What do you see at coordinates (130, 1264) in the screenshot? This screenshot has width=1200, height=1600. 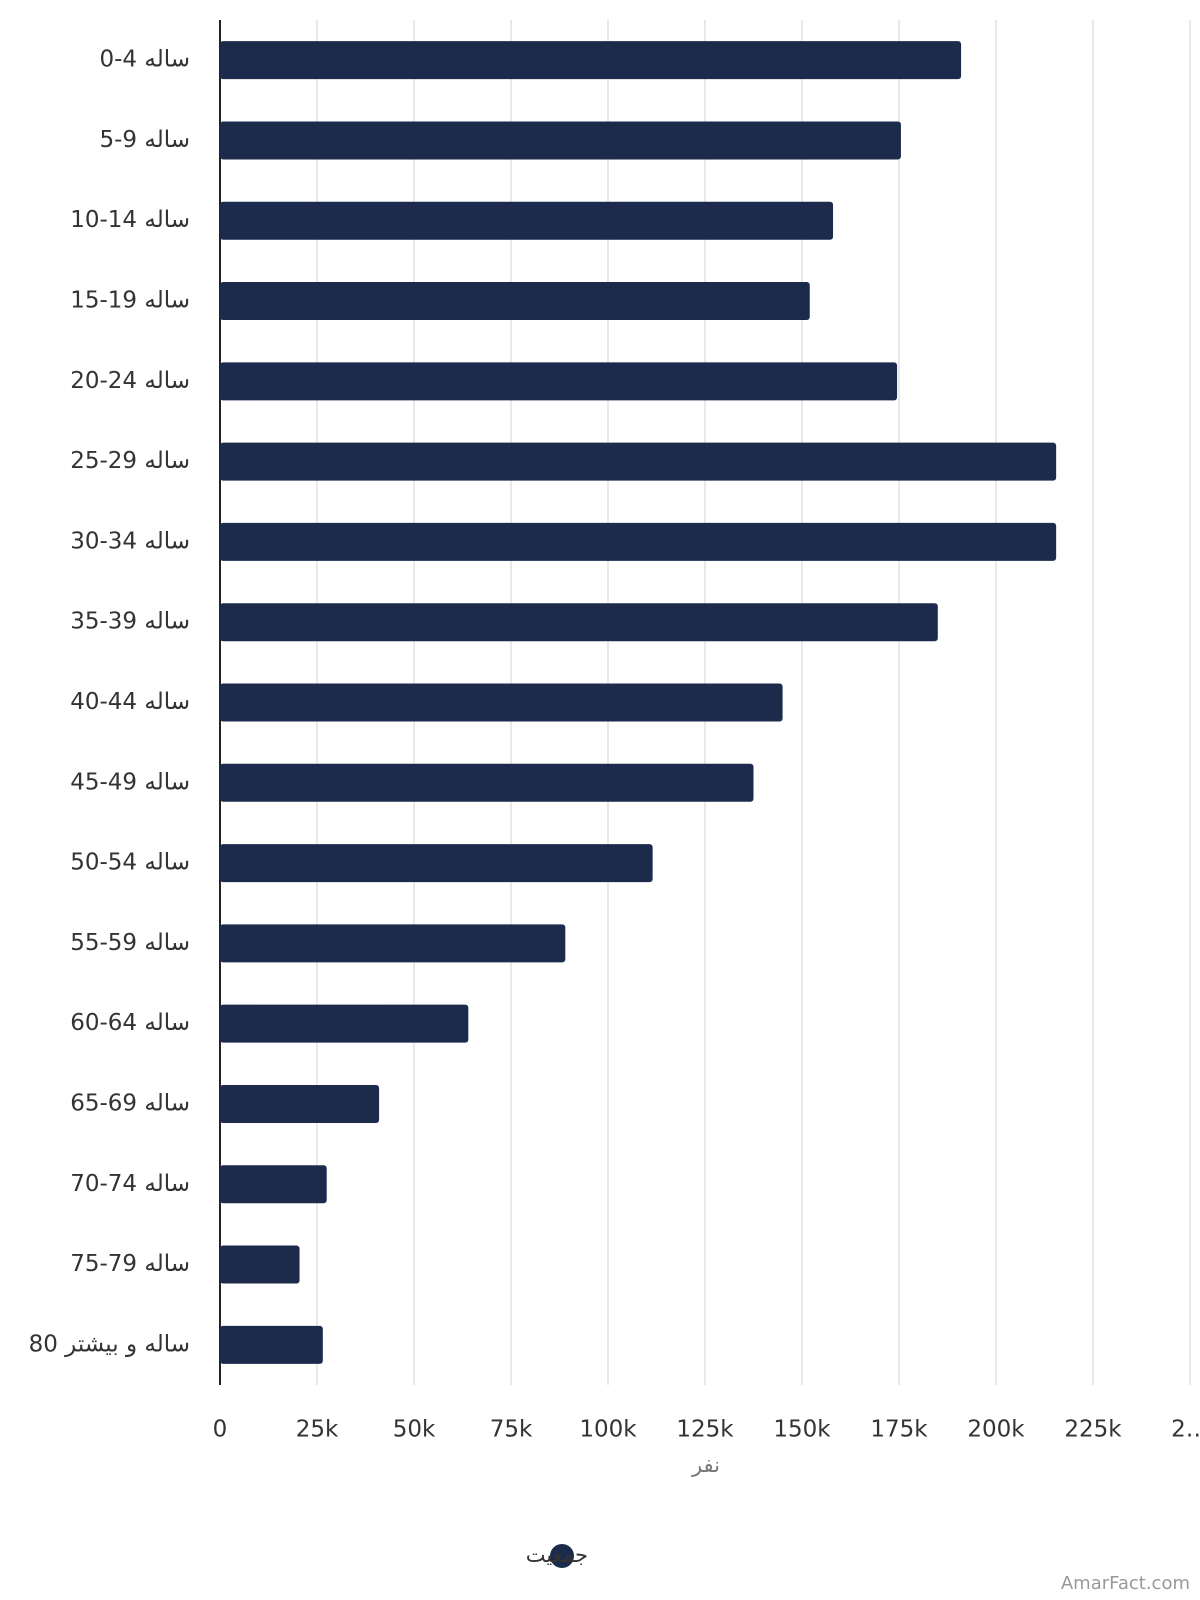 I see `y-tick-label: 75-79 ساله` at bounding box center [130, 1264].